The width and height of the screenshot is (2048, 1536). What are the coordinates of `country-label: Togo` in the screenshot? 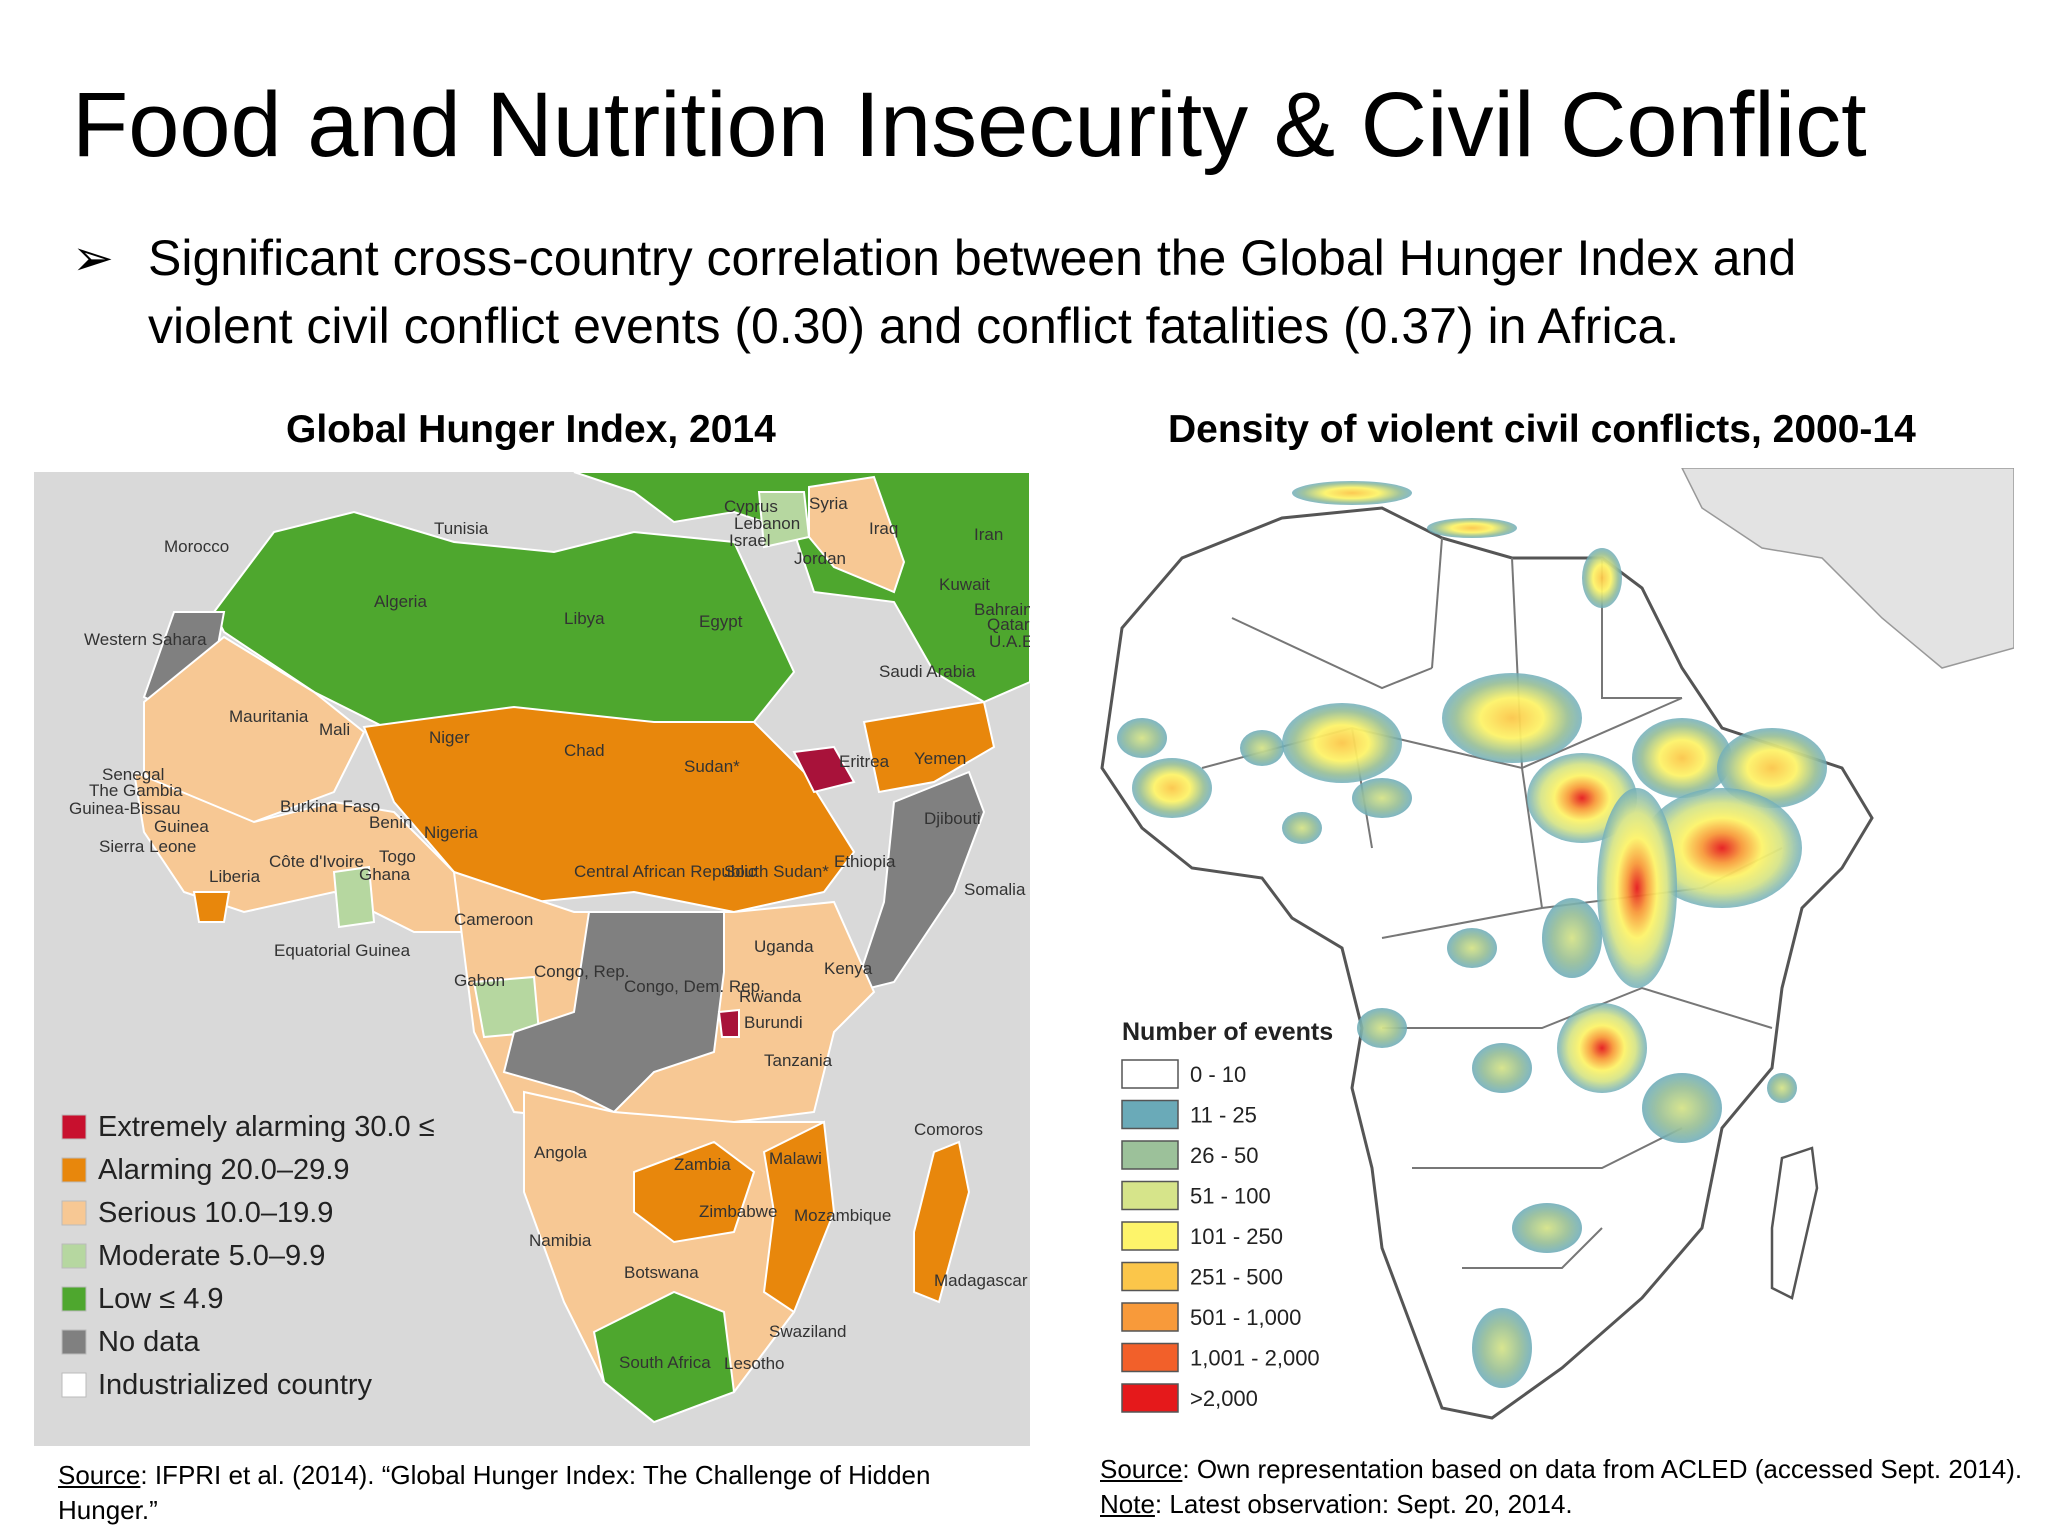 It's located at (397, 856).